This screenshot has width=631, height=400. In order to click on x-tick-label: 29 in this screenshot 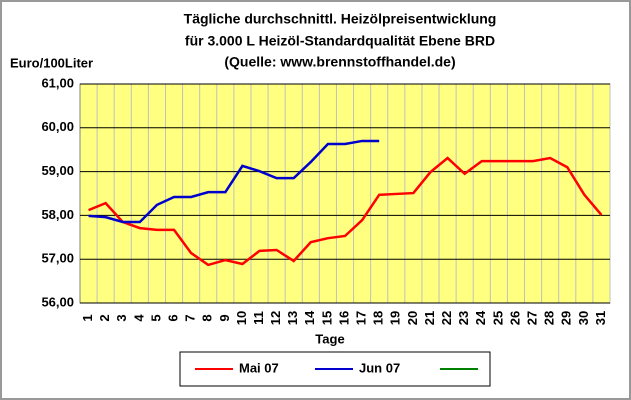, I will do `click(566, 318)`.